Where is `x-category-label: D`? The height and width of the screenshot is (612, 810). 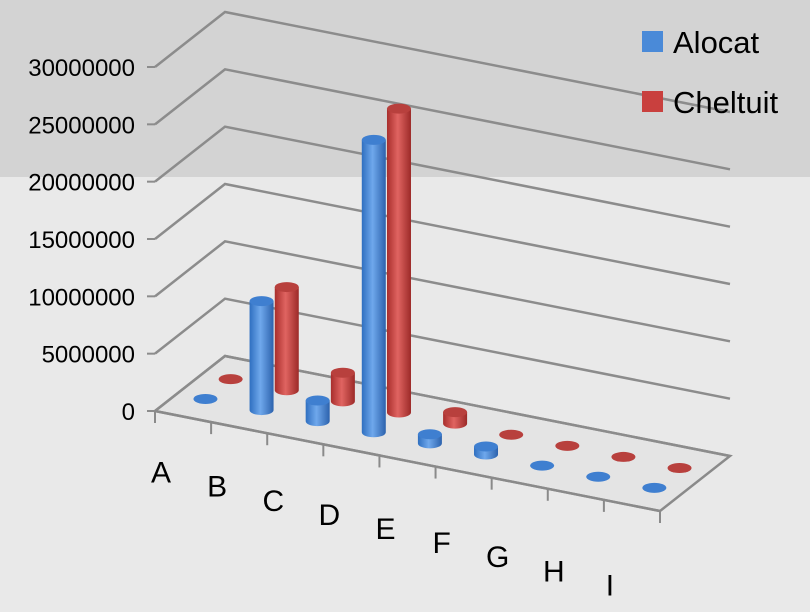 x-category-label: D is located at coordinates (330, 515).